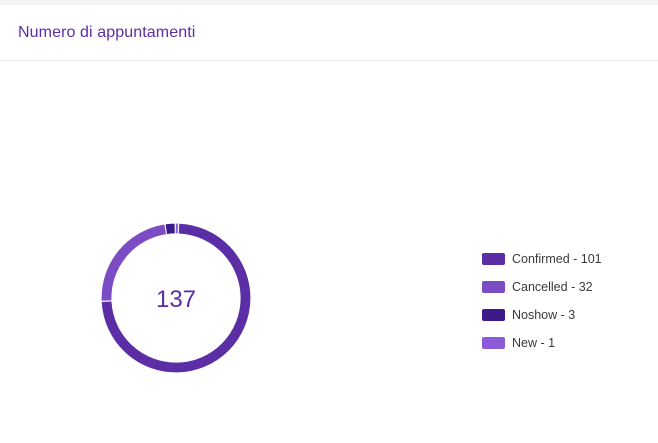  I want to click on legend-item-new: New - 1, so click(542, 343).